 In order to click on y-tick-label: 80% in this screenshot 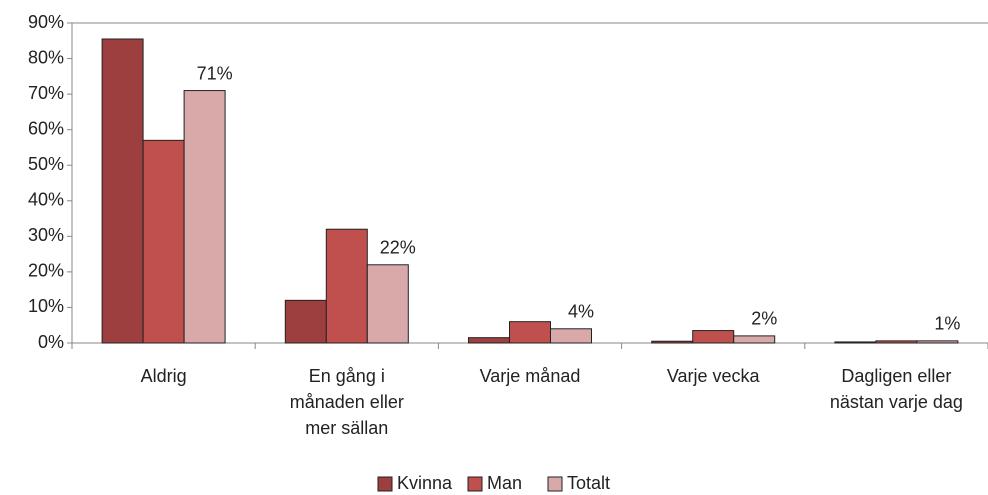, I will do `click(46, 57)`.